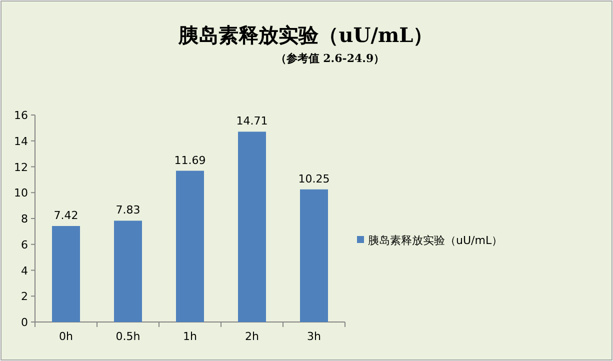  What do you see at coordinates (128, 336) in the screenshot?
I see `x-tick-label: 0.5h` at bounding box center [128, 336].